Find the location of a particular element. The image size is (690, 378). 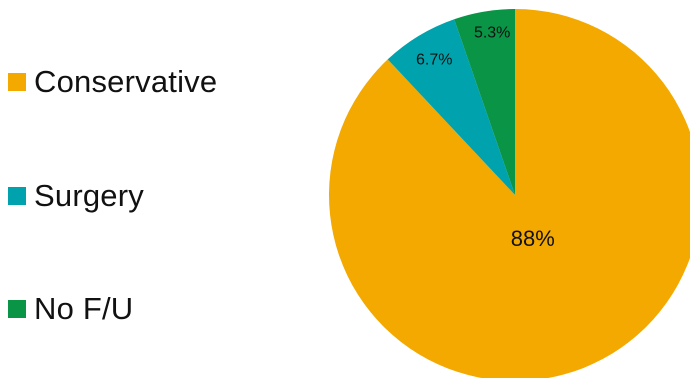

legend-label-conservative: Conservative is located at coordinates (126, 81).